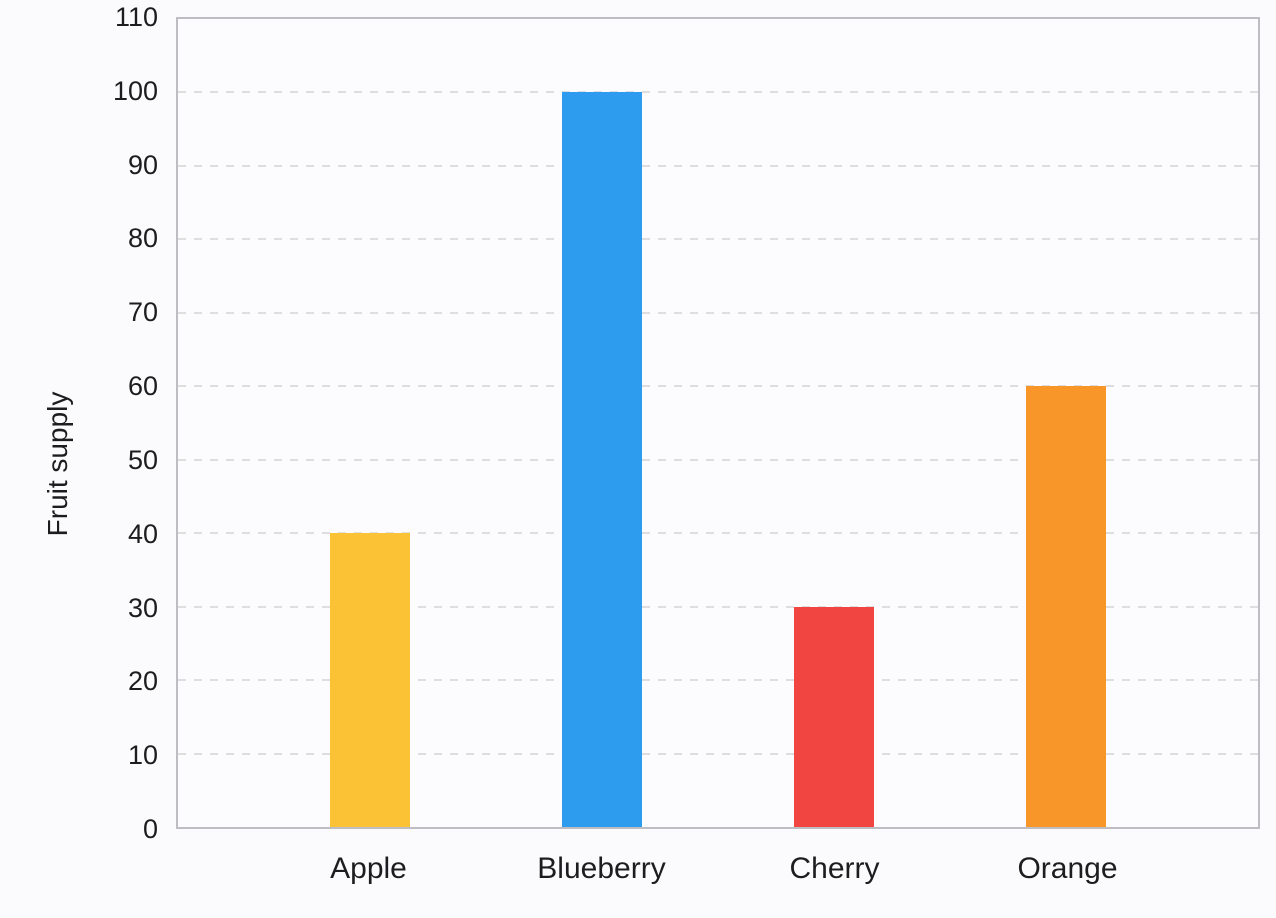 The width and height of the screenshot is (1276, 918). I want to click on bar-orange, so click(1066, 606).